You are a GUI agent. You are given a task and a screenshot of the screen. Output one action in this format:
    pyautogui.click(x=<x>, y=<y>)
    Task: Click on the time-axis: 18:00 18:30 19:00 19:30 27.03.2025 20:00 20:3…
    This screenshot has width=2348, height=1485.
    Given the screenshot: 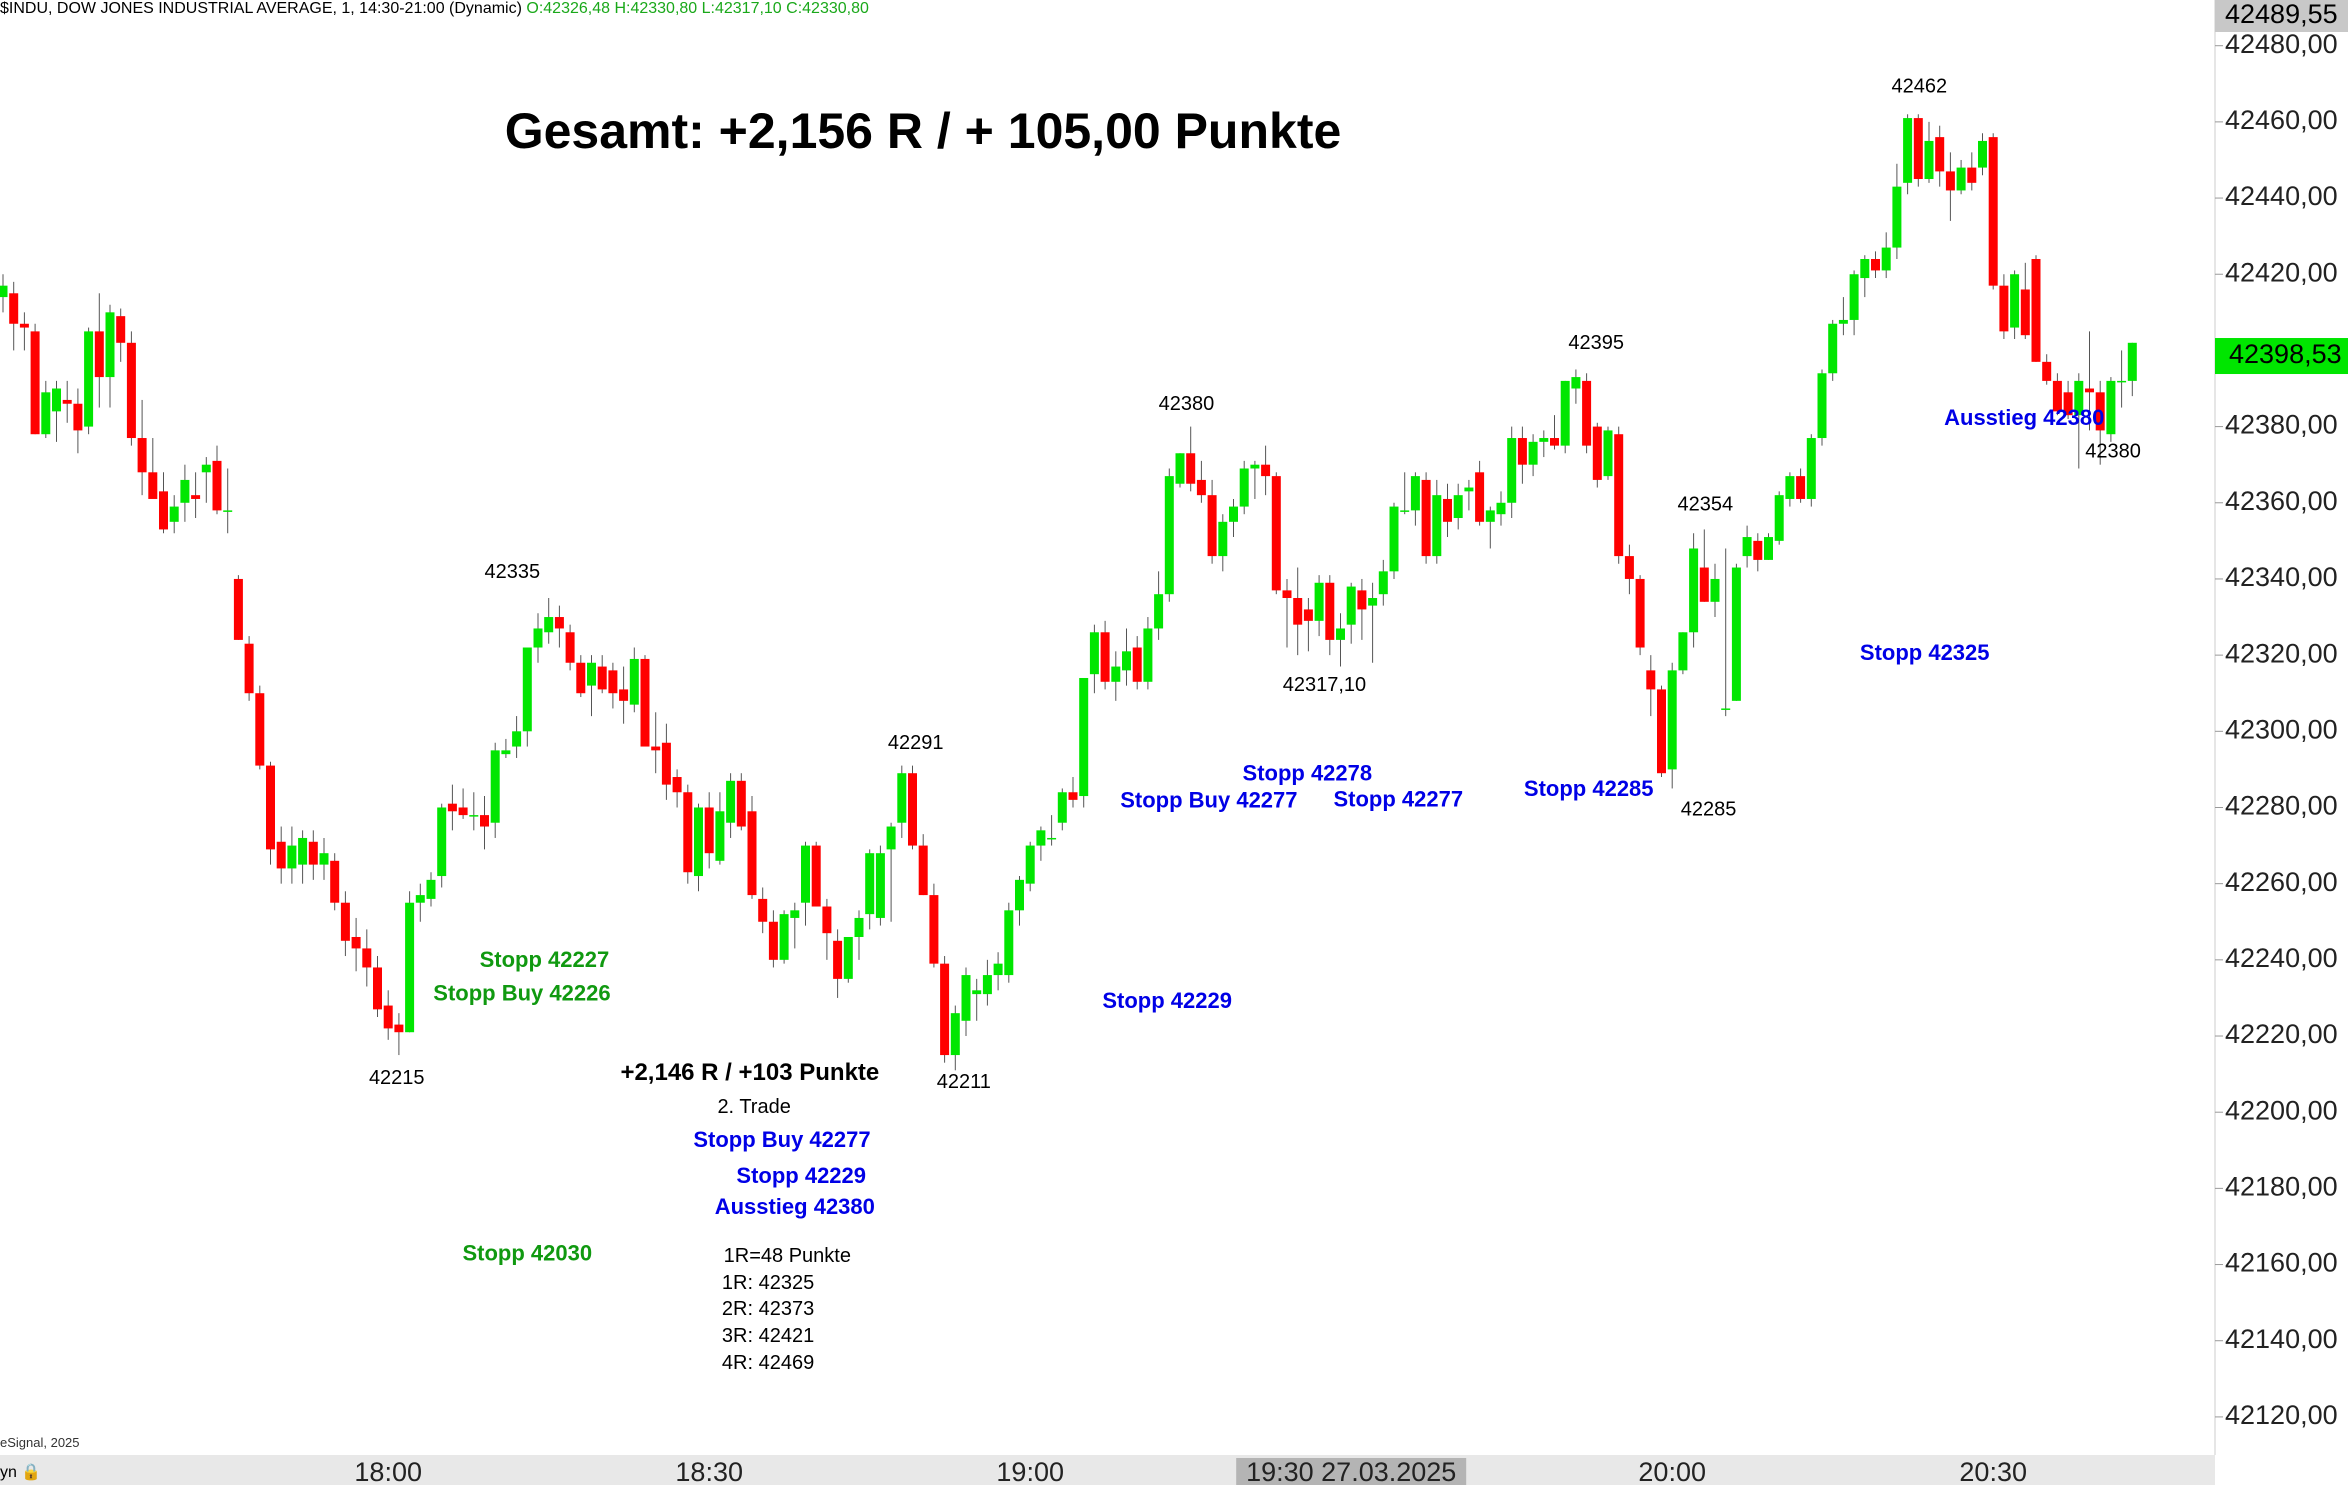 What is the action you would take?
    pyautogui.click(x=1107, y=1470)
    